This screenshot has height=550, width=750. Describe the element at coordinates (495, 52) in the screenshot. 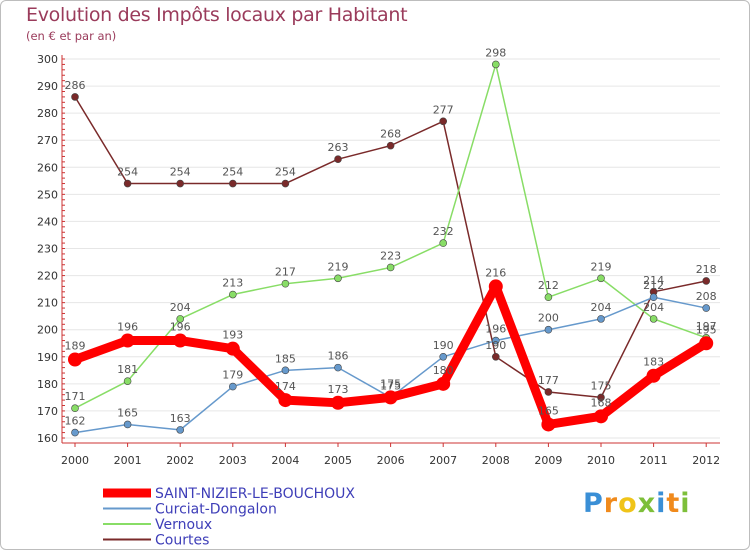

I see `data-label: 298` at that location.